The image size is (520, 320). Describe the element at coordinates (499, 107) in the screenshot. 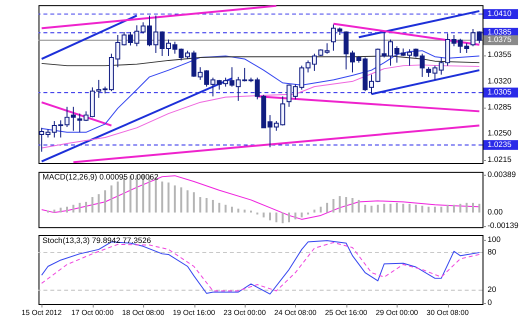

I see `y-tick-label: 1.0285` at that location.